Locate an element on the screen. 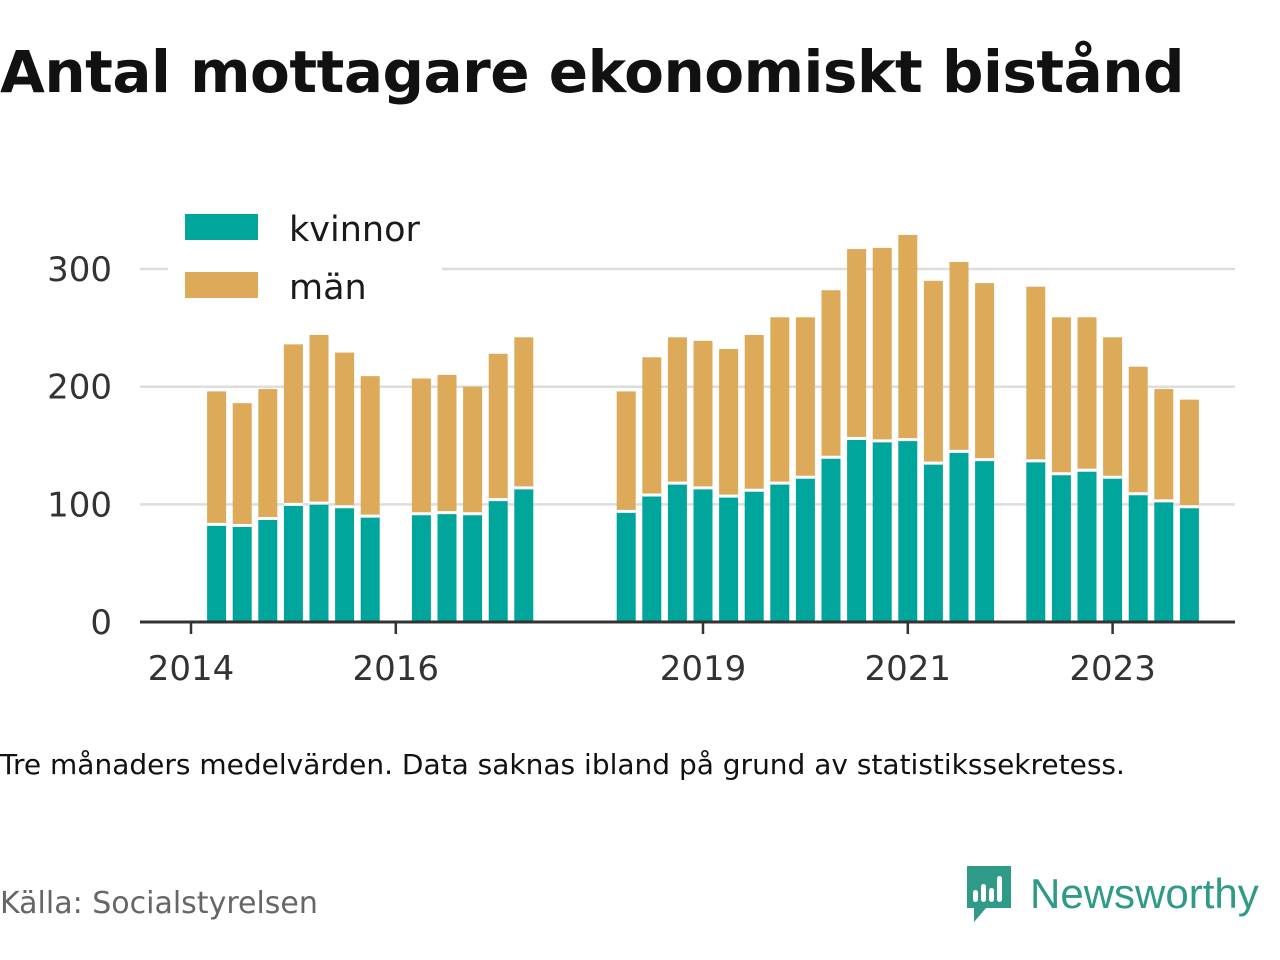  legend-label-man: män is located at coordinates (328, 288).